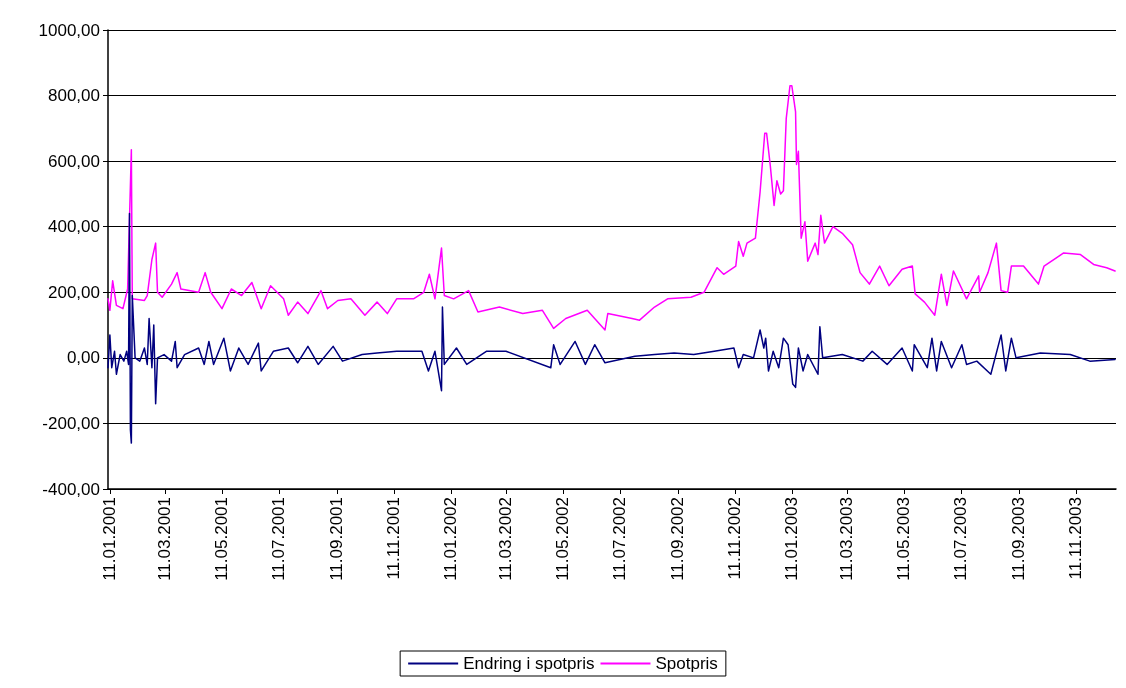 The width and height of the screenshot is (1126, 688). I want to click on x-tick-label: 11.01.2003, so click(792, 539).